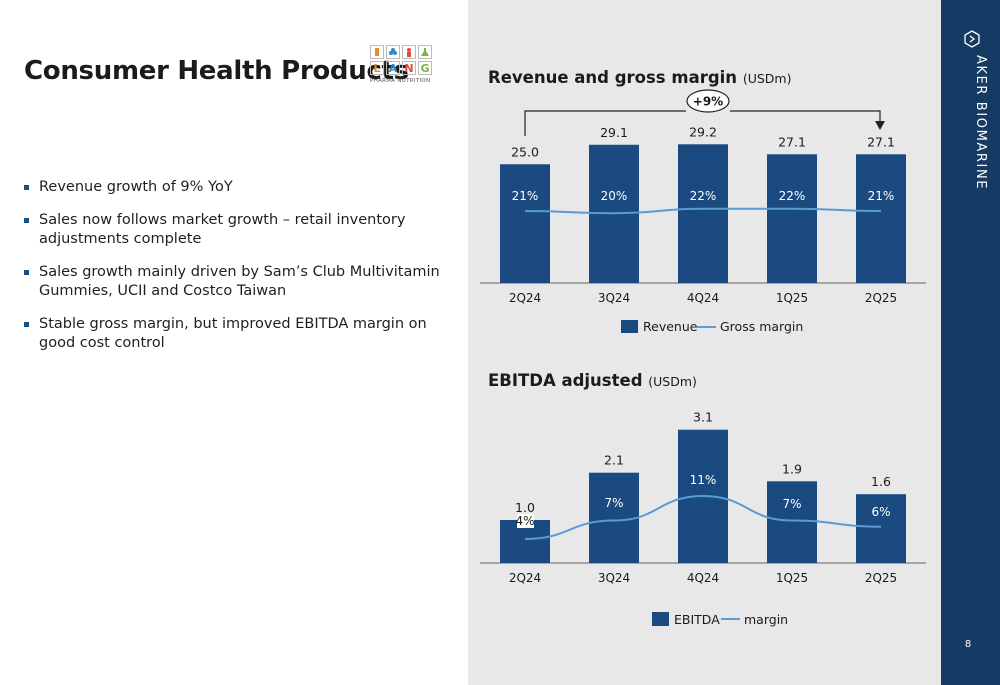 The width and height of the screenshot is (1000, 685). What do you see at coordinates (409, 68) in the screenshot?
I see `logo-letter: N` at bounding box center [409, 68].